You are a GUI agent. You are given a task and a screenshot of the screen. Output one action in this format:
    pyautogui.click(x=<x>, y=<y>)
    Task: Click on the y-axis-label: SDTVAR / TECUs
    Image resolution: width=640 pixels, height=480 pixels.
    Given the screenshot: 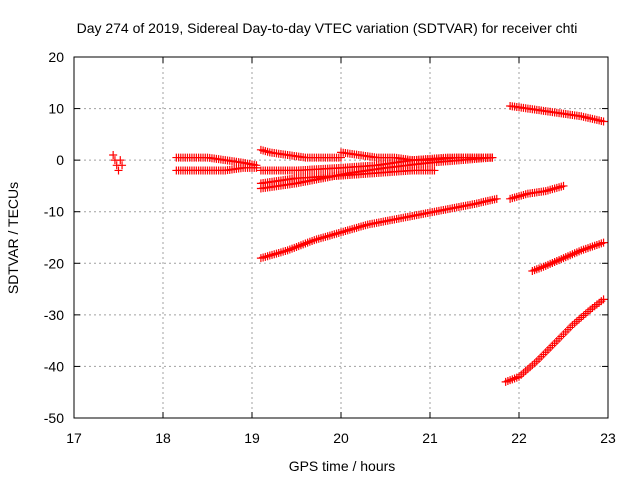 What is the action you would take?
    pyautogui.click(x=13, y=238)
    